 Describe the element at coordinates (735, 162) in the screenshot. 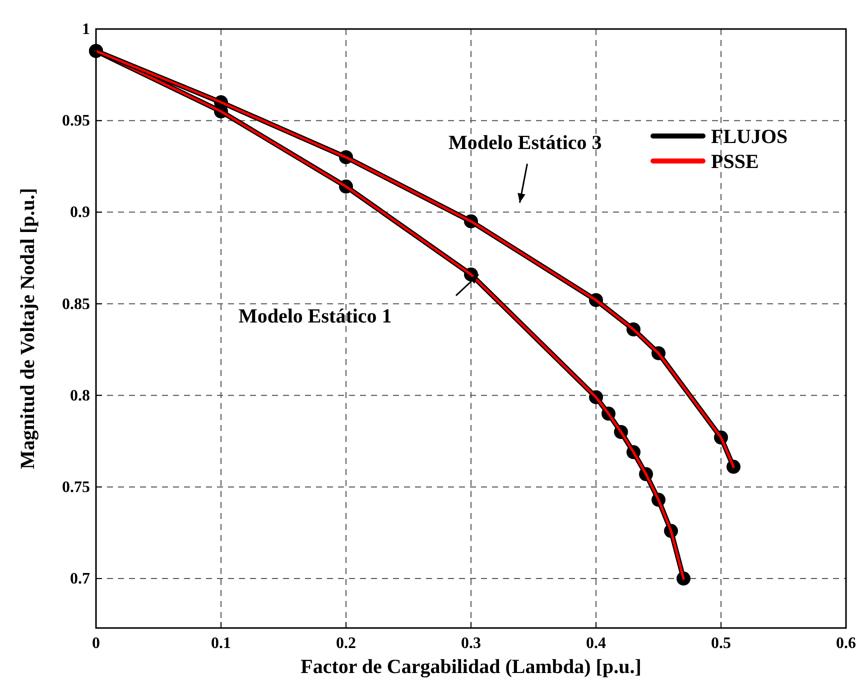

I see `legend-label: PSSE` at that location.